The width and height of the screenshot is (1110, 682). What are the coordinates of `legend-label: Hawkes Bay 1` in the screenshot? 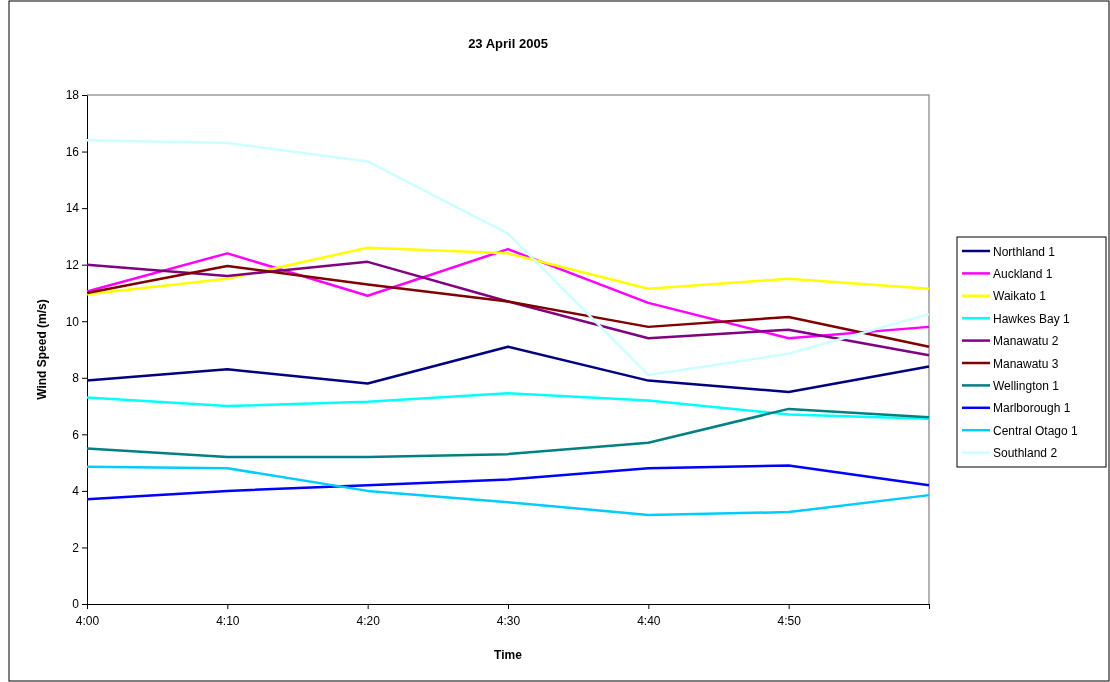 It's located at (1032, 318).